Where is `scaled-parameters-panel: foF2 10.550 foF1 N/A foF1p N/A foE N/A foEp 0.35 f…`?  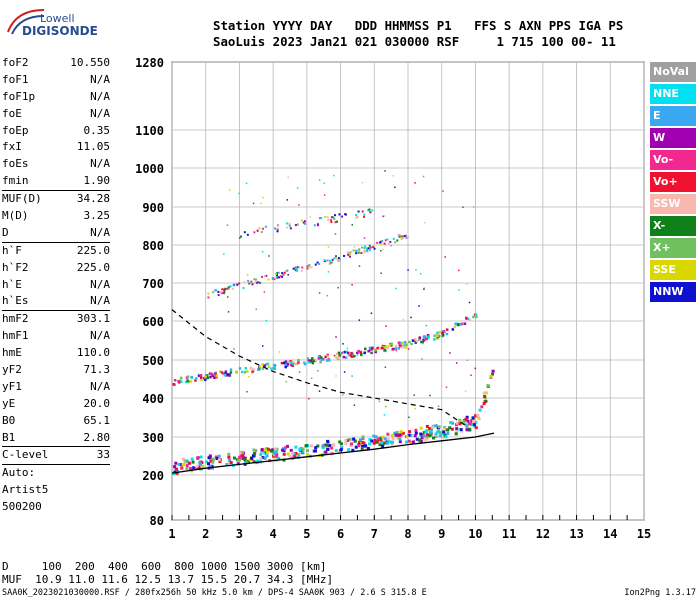 scaled-parameters-panel: foF2 10.550 foF1 N/A foF1p N/A foE N/A foEp 0.35 f… is located at coordinates (56, 285).